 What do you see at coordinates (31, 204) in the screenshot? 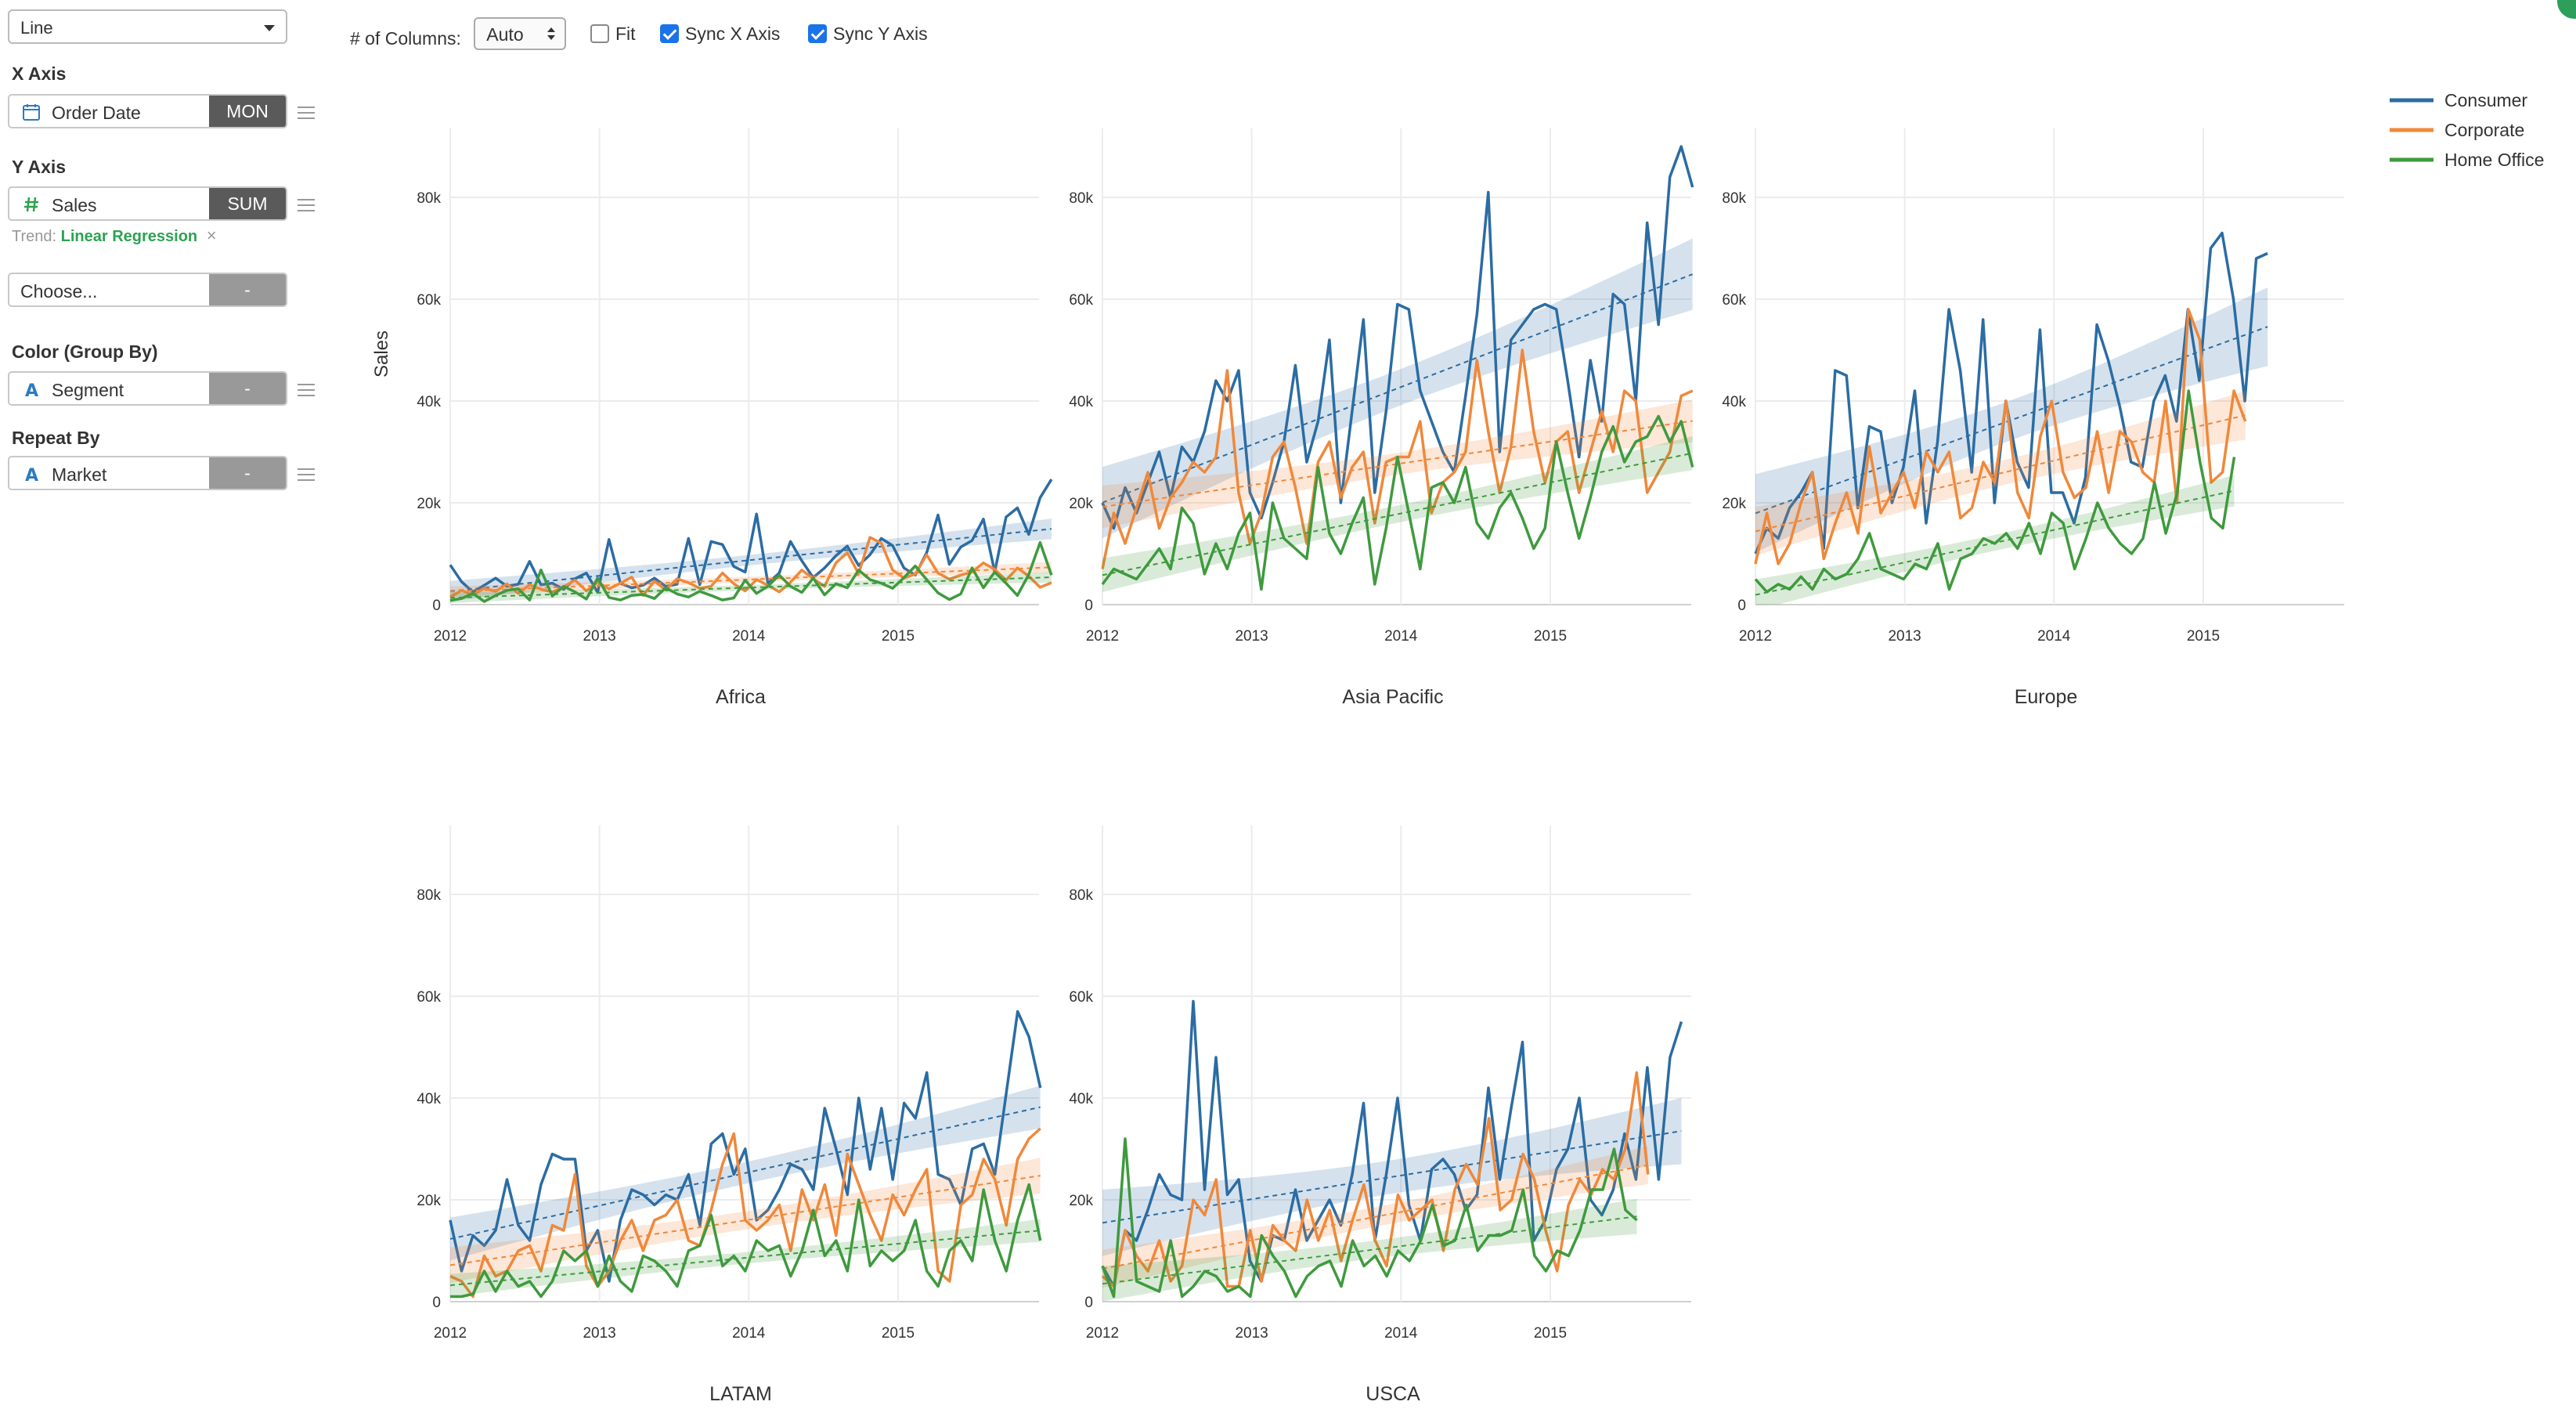
I see `hash-icon` at bounding box center [31, 204].